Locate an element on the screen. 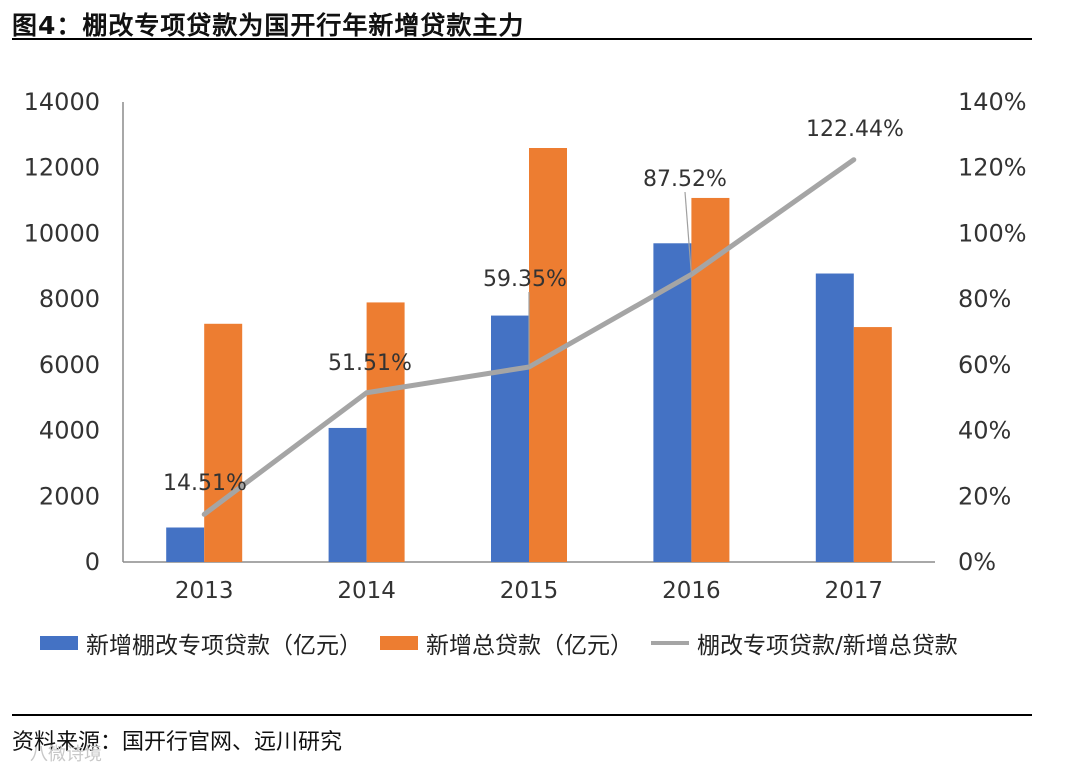 This screenshot has height=775, width=1080. x-tick-label: 2017 is located at coordinates (854, 591).